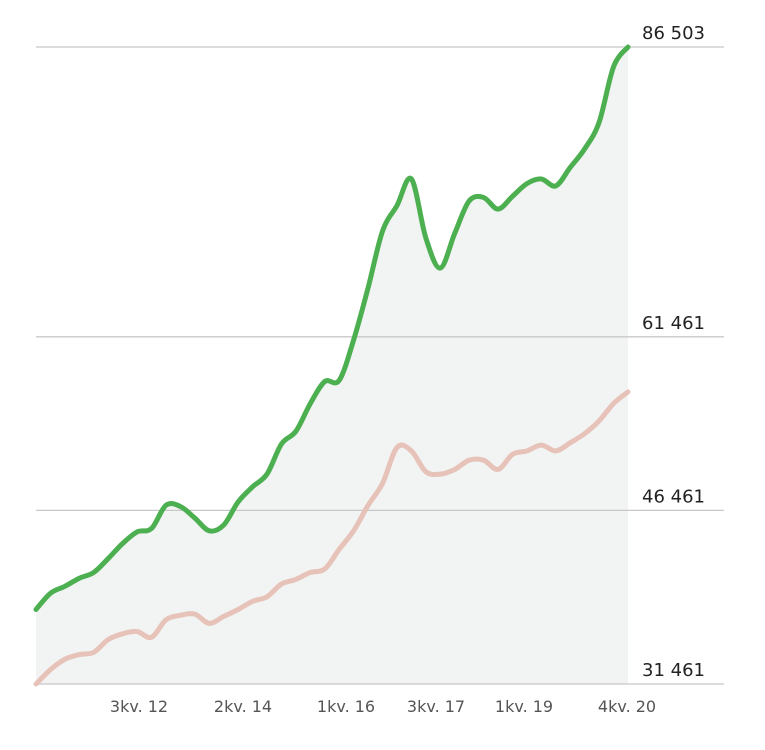  Describe the element at coordinates (673, 323) in the screenshot. I see `y-tick-label: 61 461` at that location.